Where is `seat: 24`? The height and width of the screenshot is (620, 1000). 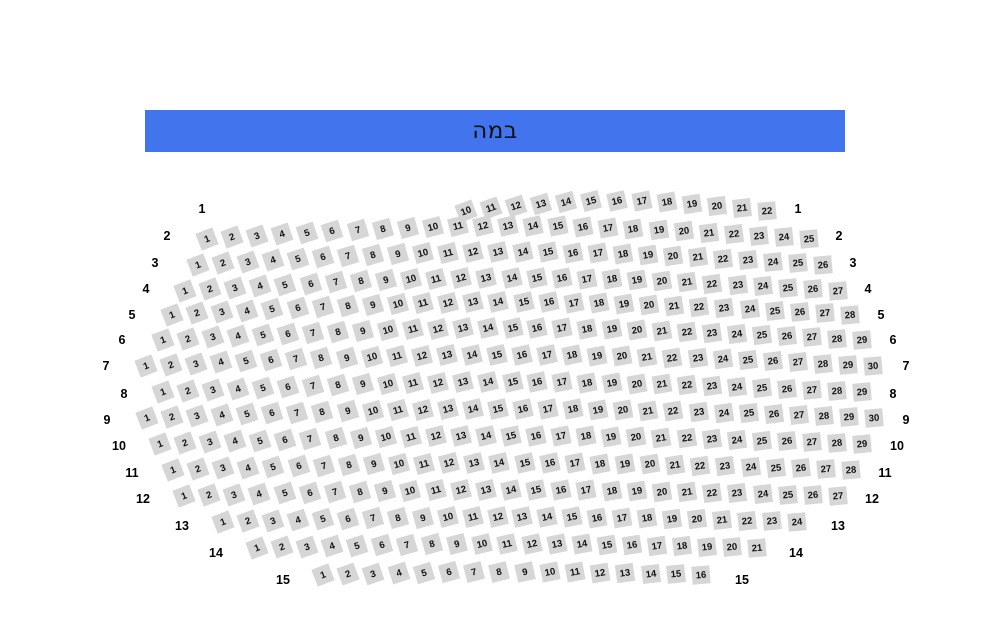 seat: 24 is located at coordinates (762, 286).